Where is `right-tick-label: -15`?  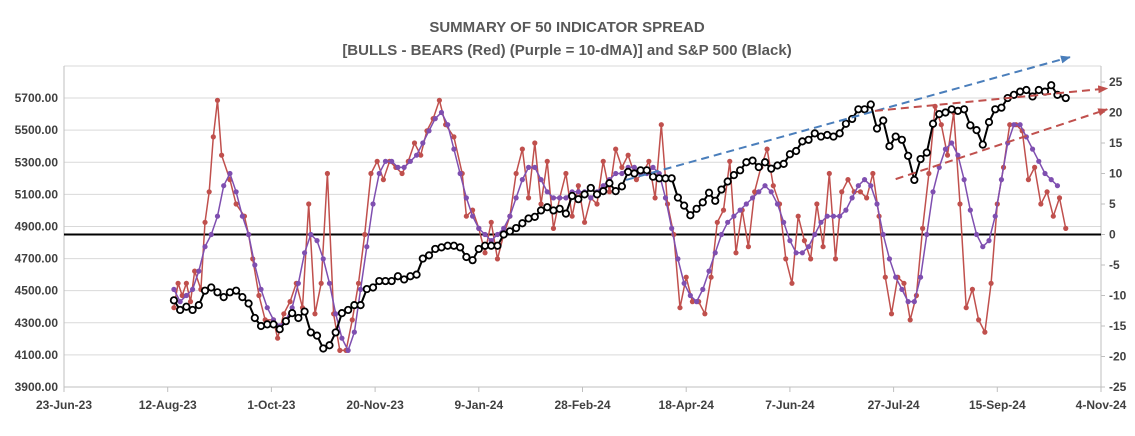 right-tick-label: -15 is located at coordinates (1118, 326).